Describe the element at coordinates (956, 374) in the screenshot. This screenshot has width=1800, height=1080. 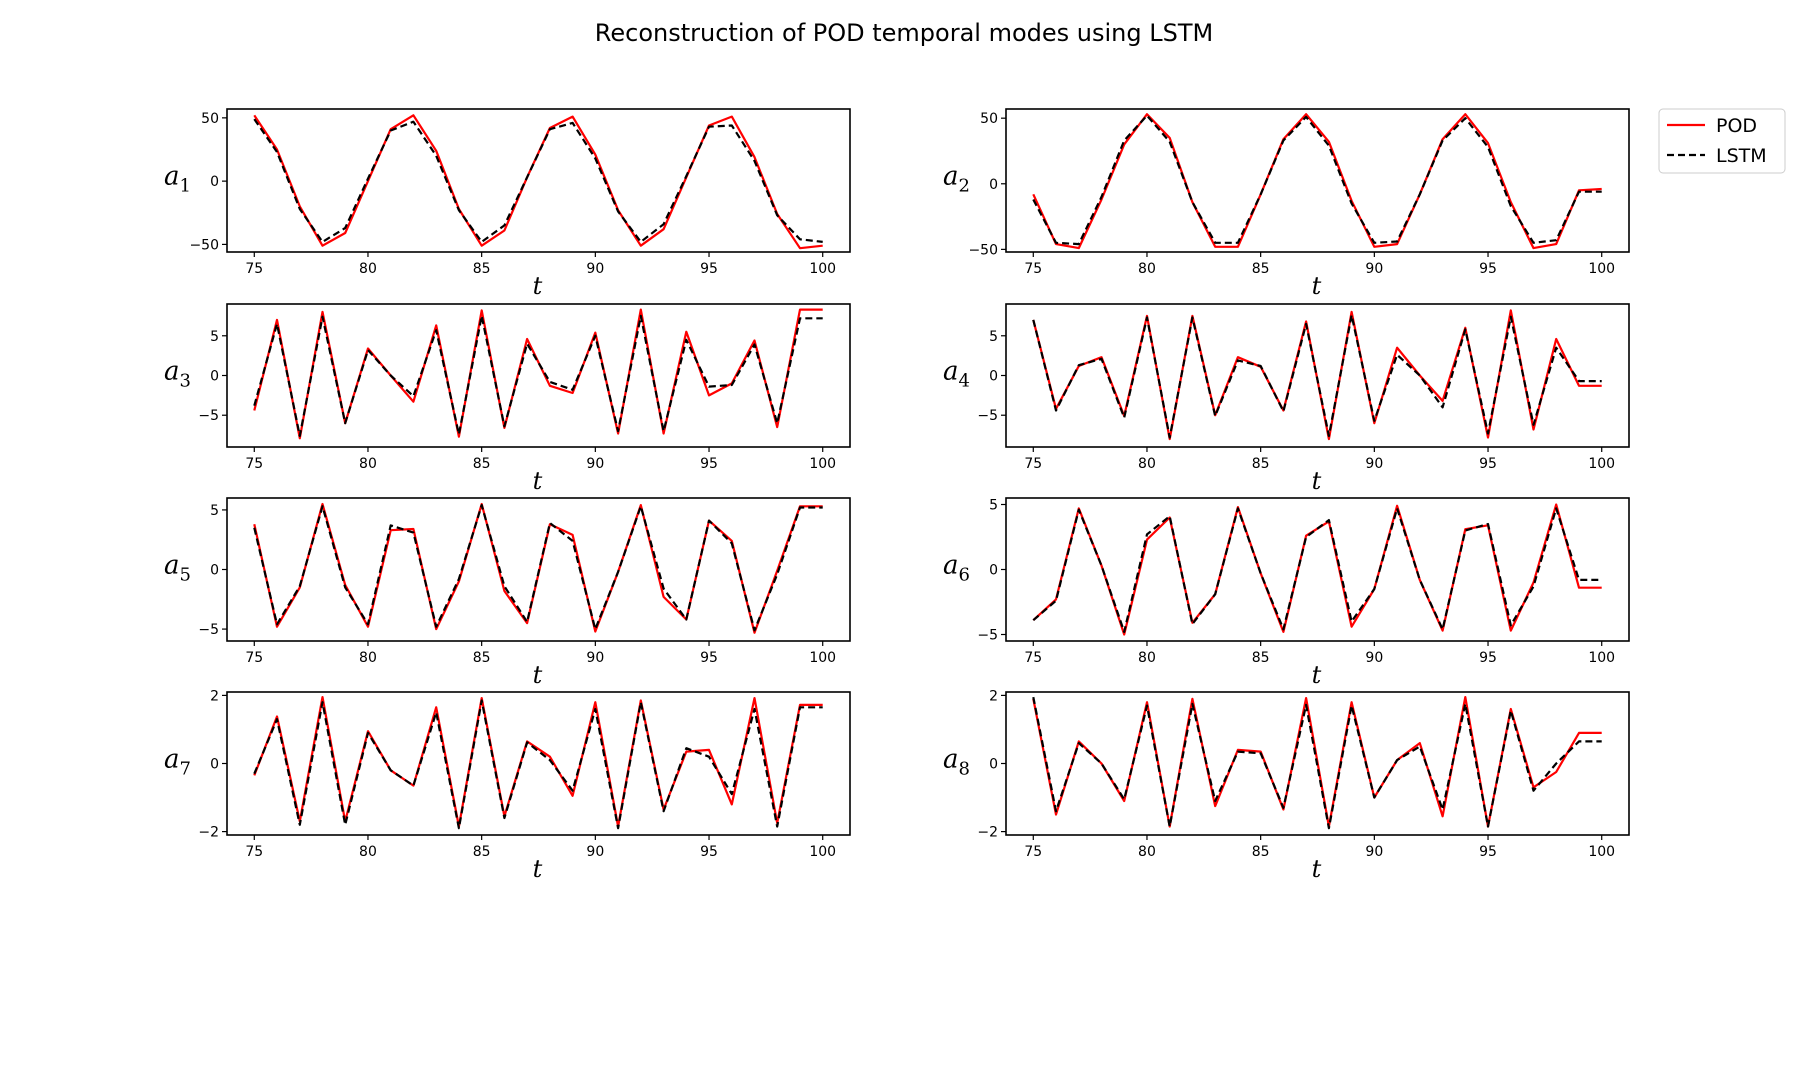
I see `y-axis-label: a4` at that location.